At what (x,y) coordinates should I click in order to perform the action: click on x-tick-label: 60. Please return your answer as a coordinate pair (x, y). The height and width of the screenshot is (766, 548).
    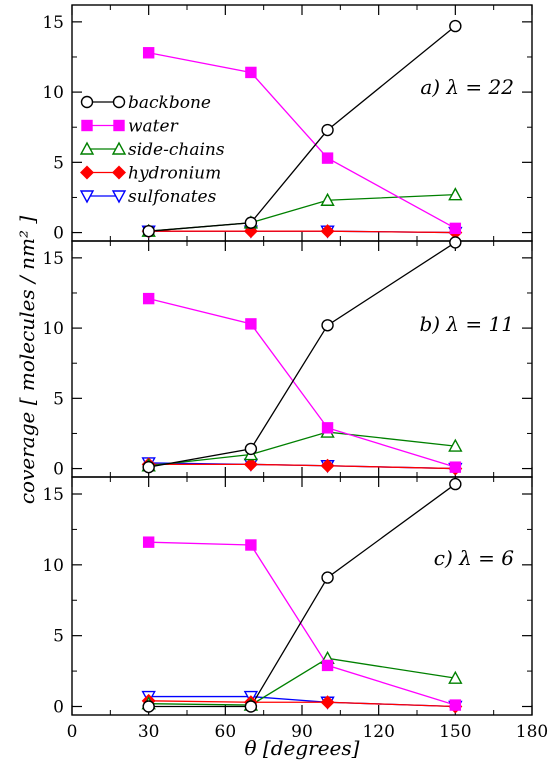
    Looking at the image, I should click on (226, 732).